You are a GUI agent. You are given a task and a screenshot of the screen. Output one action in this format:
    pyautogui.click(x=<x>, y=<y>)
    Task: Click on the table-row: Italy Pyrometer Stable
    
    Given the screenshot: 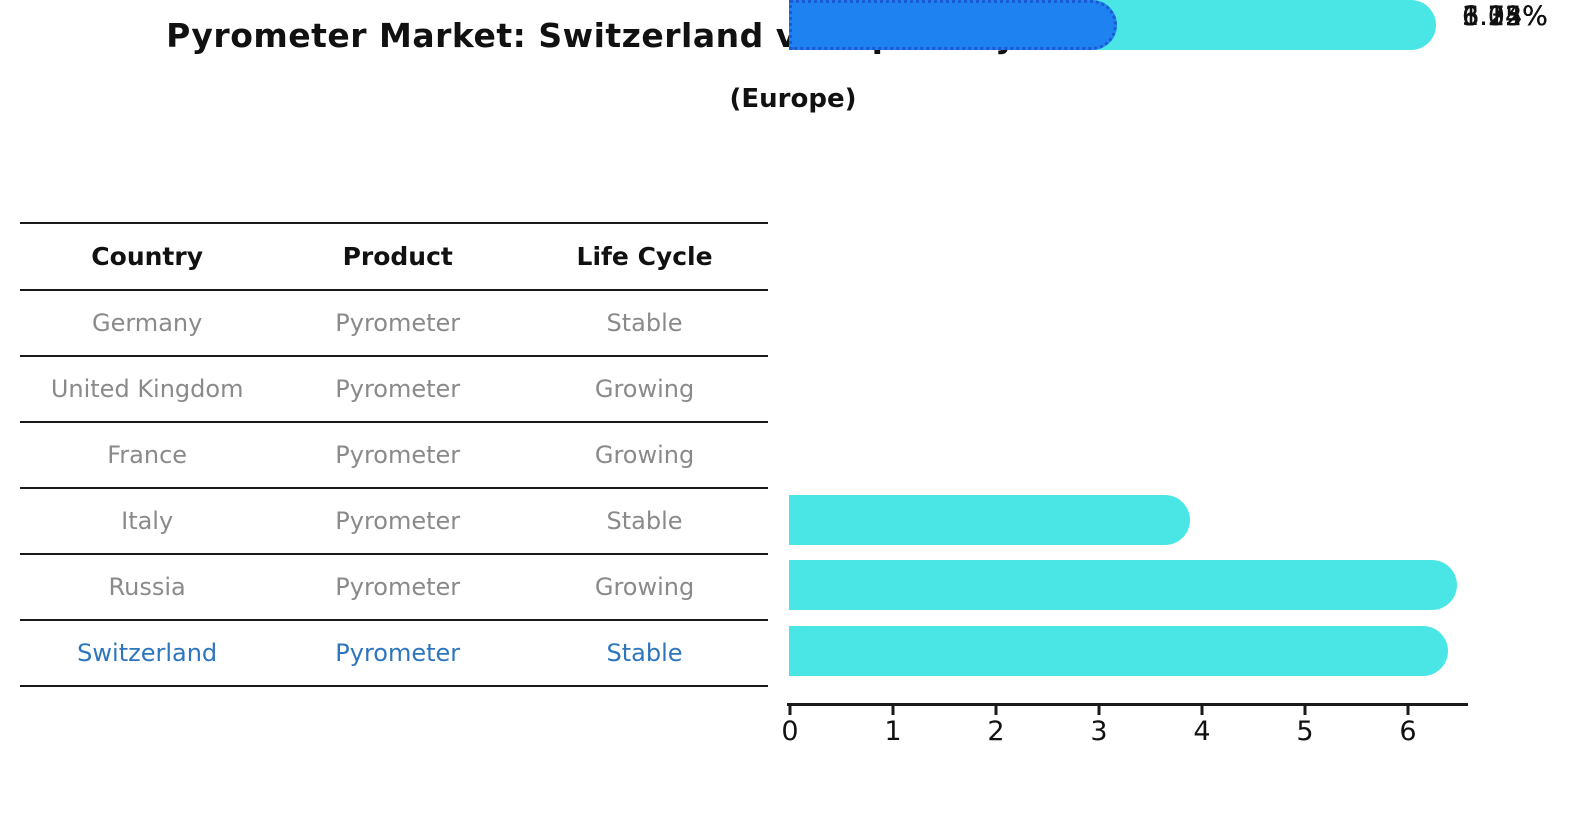 What is the action you would take?
    pyautogui.click(x=394, y=520)
    